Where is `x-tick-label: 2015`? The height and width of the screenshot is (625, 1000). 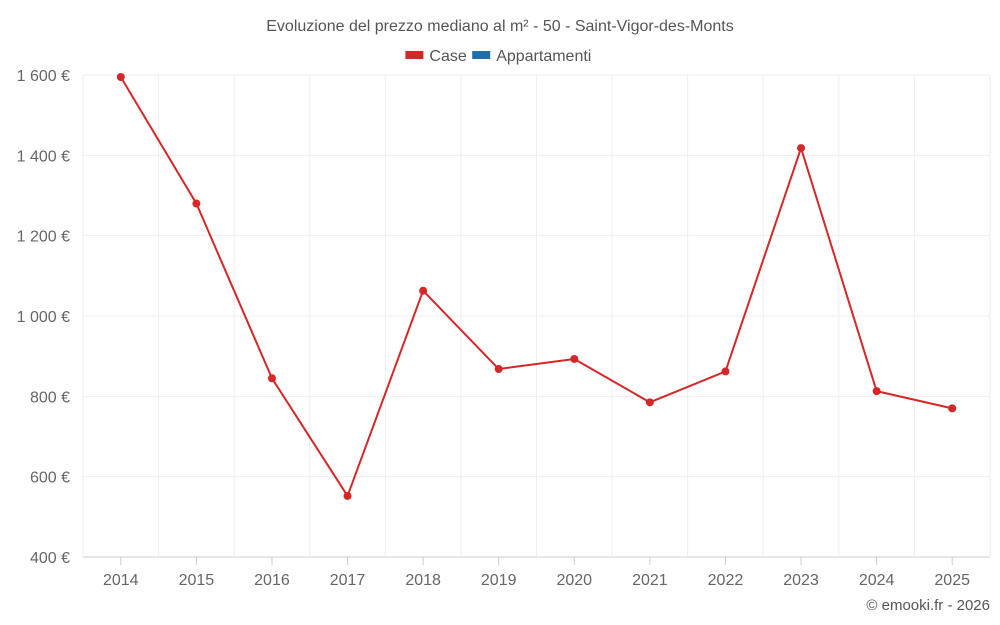
x-tick-label: 2015 is located at coordinates (197, 580).